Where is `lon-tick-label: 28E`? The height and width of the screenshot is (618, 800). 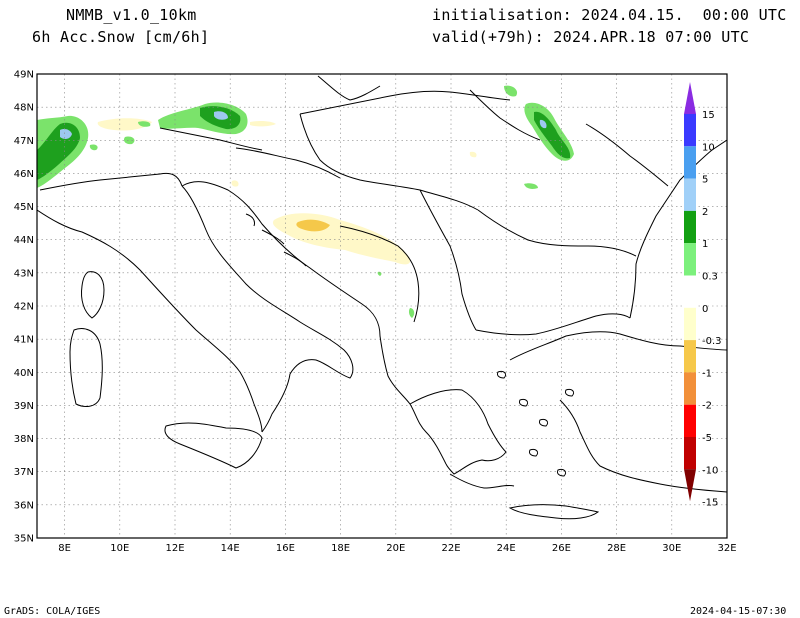
lon-tick-label: 28E is located at coordinates (616, 548).